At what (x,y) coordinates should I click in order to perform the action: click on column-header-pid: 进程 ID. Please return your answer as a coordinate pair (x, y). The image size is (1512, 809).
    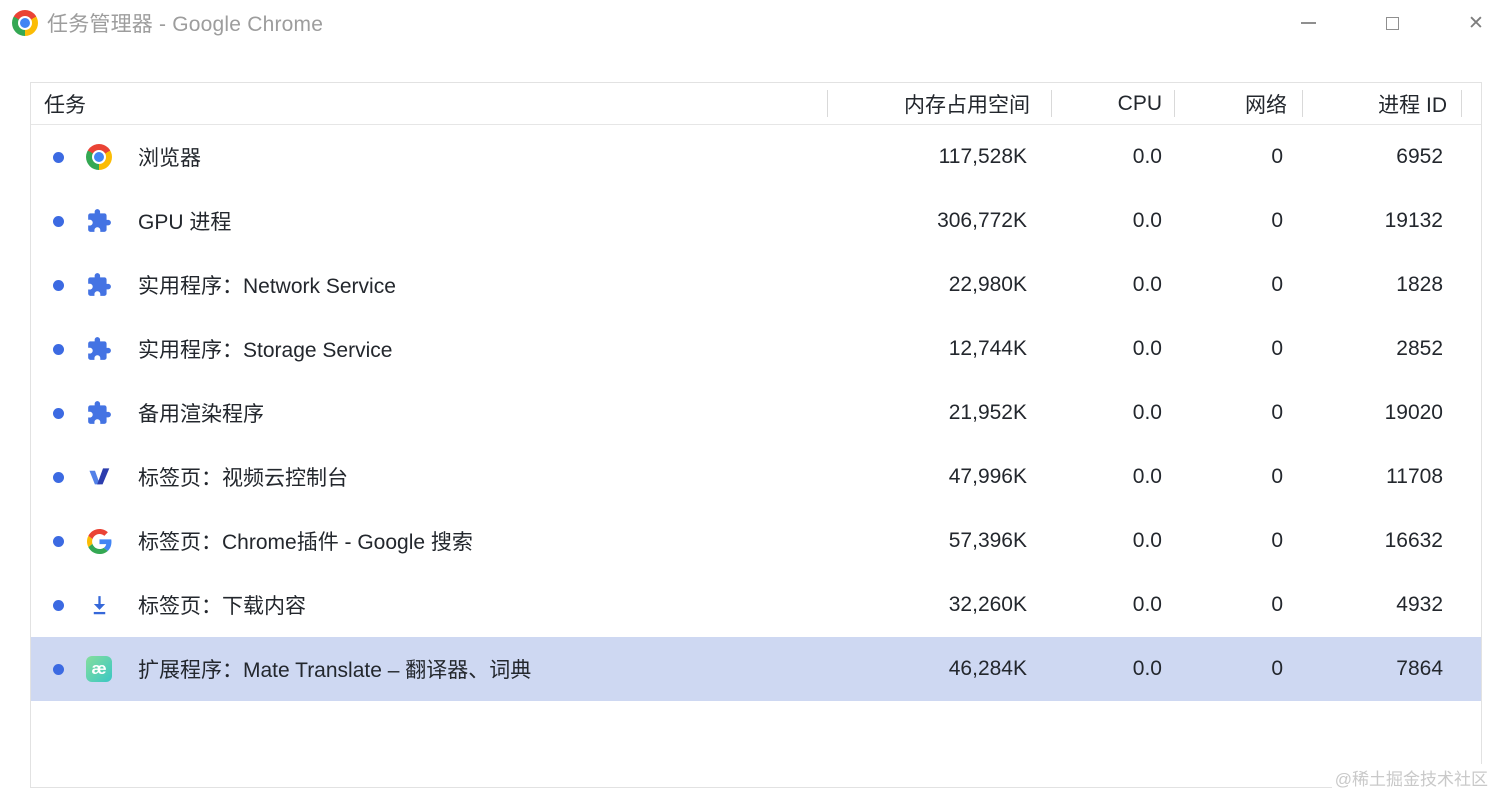
    Looking at the image, I should click on (1382, 104).